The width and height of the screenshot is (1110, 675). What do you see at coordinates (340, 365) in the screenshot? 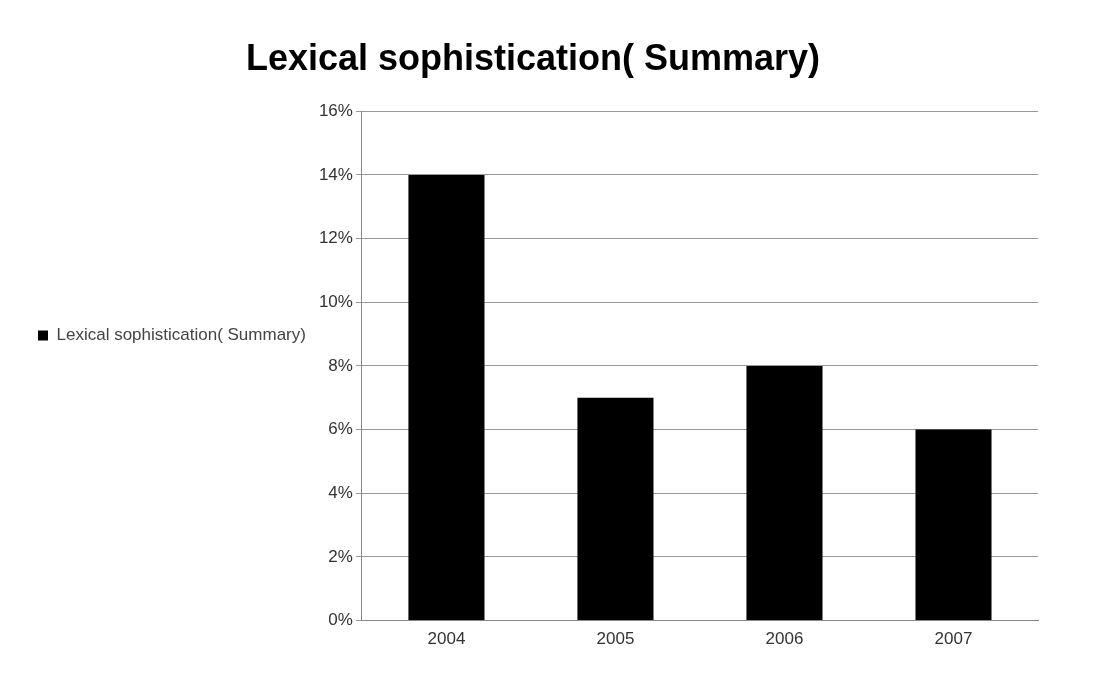
I see `y-tick-label: 8%` at bounding box center [340, 365].